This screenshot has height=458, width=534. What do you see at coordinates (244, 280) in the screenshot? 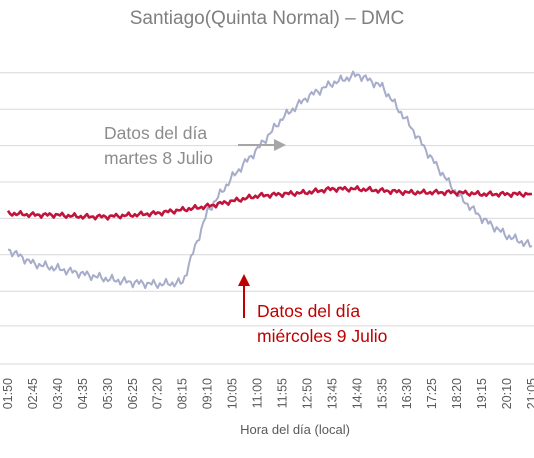
I see `annotation-miercoles-arrowhead` at bounding box center [244, 280].